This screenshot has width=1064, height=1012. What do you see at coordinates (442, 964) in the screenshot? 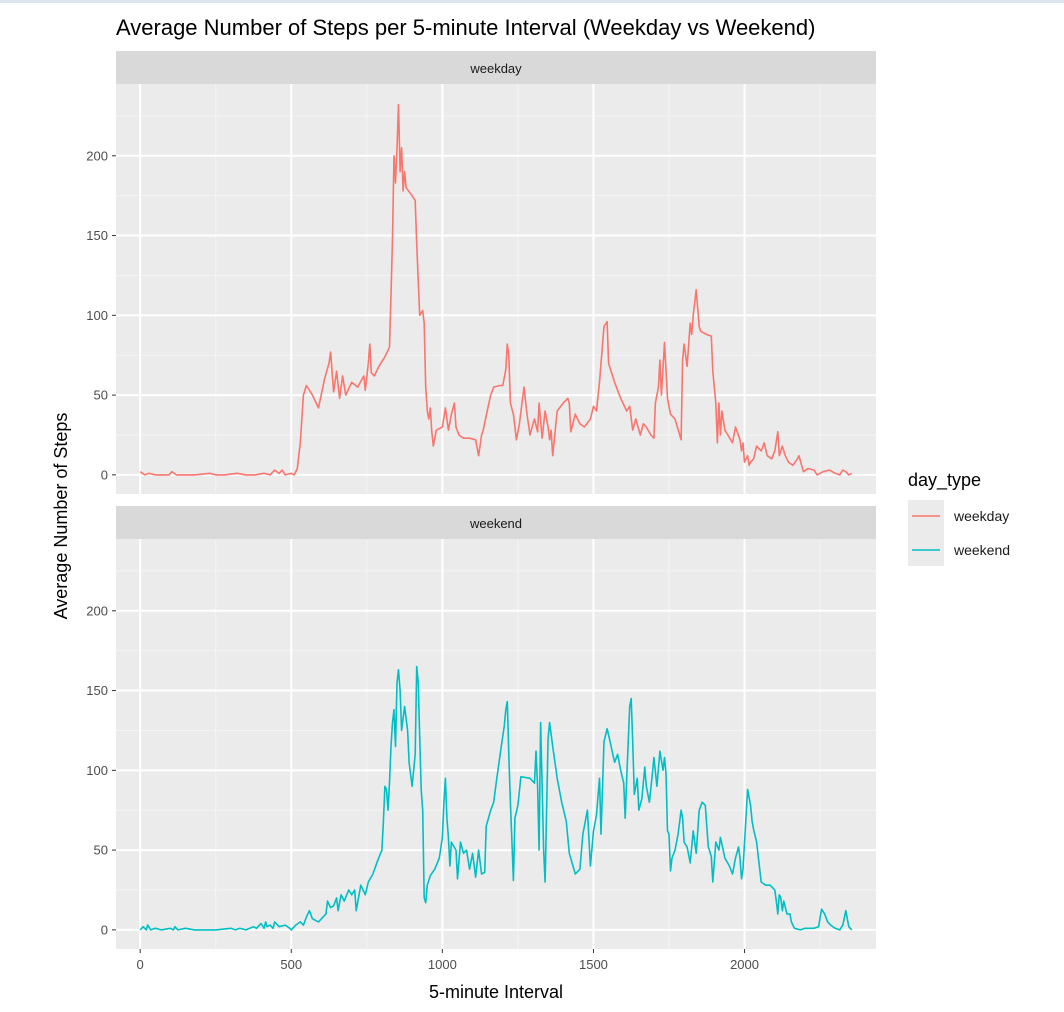
I see `x-tick-label: 1000` at bounding box center [442, 964].